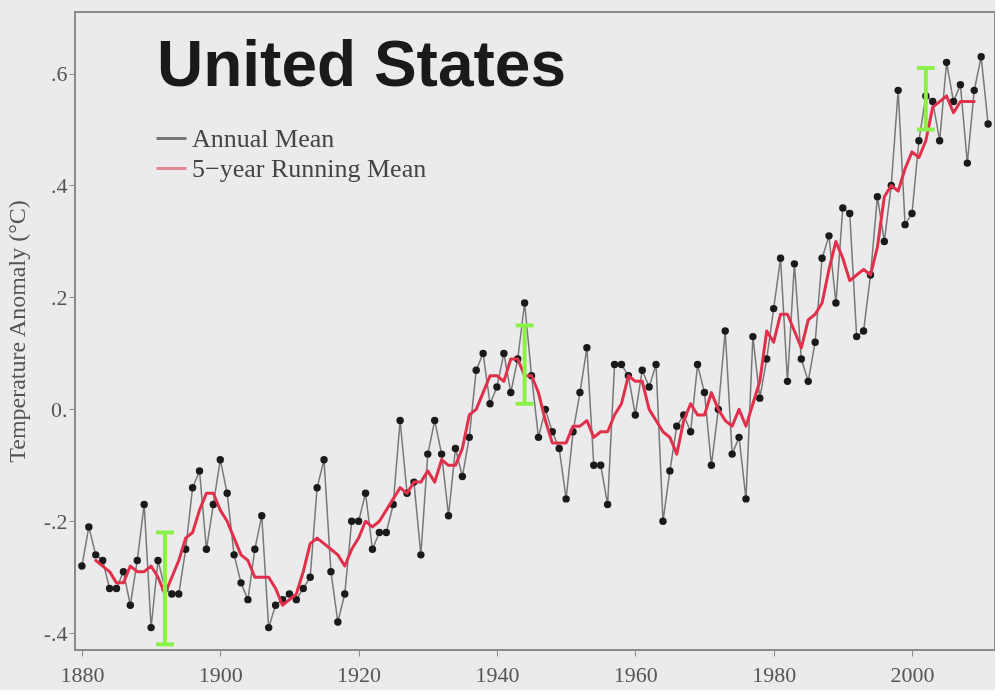 The width and height of the screenshot is (1002, 699). Describe the element at coordinates (59, 74) in the screenshot. I see `y-tick-label: .6` at that location.